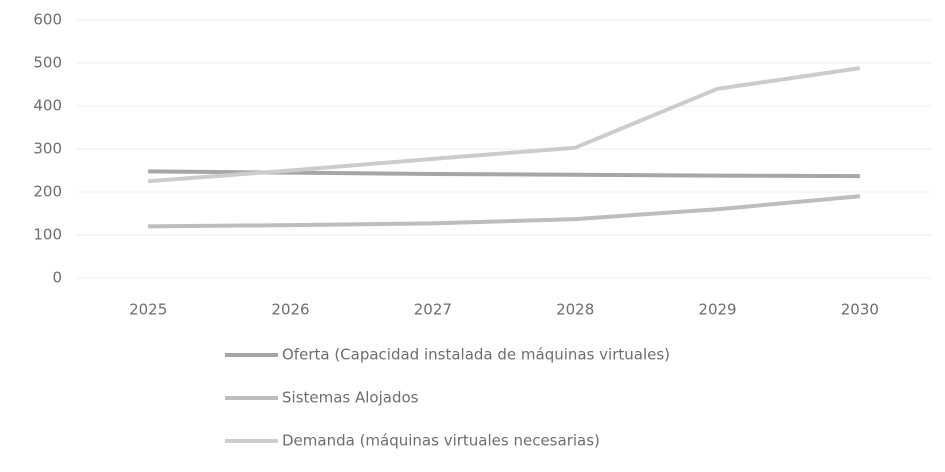 The width and height of the screenshot is (945, 472). What do you see at coordinates (47, 20) in the screenshot?
I see `y-tick-label: 600` at bounding box center [47, 20].